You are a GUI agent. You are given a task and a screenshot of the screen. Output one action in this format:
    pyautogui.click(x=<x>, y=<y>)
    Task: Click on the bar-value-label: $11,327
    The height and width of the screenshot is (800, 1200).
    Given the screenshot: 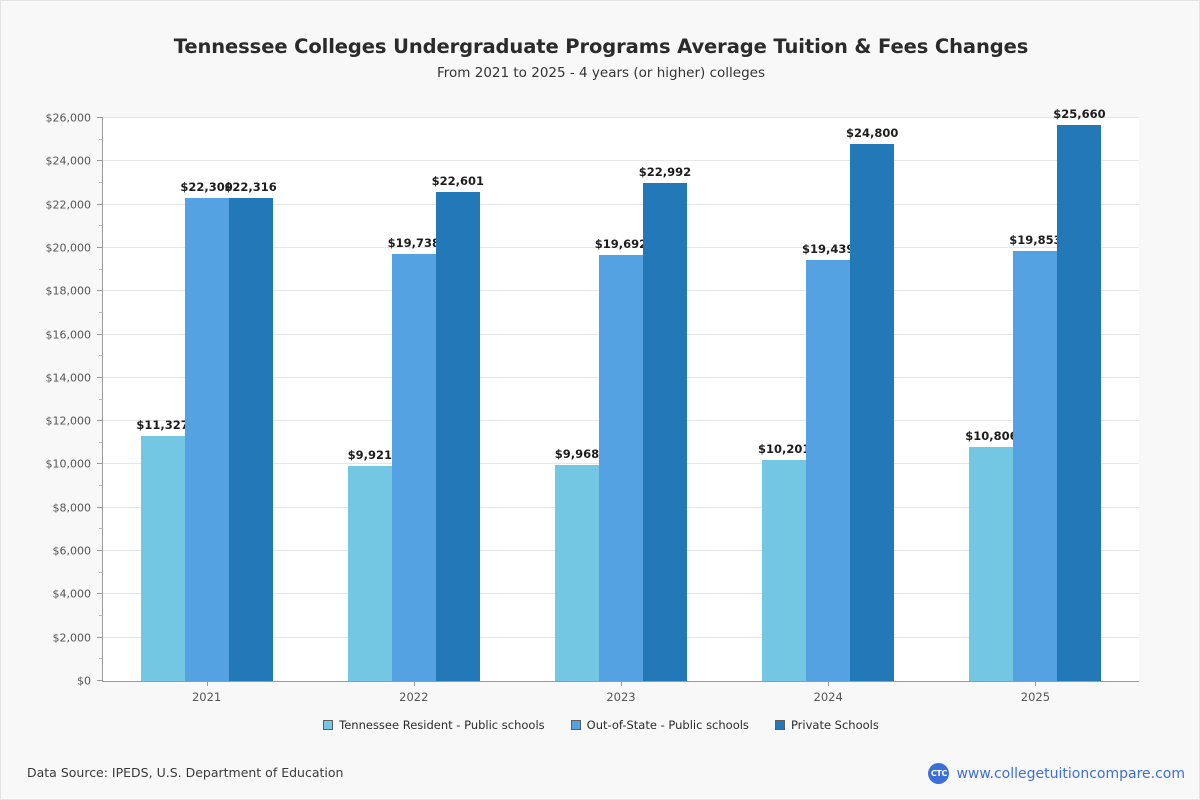 What is the action you would take?
    pyautogui.click(x=162, y=424)
    